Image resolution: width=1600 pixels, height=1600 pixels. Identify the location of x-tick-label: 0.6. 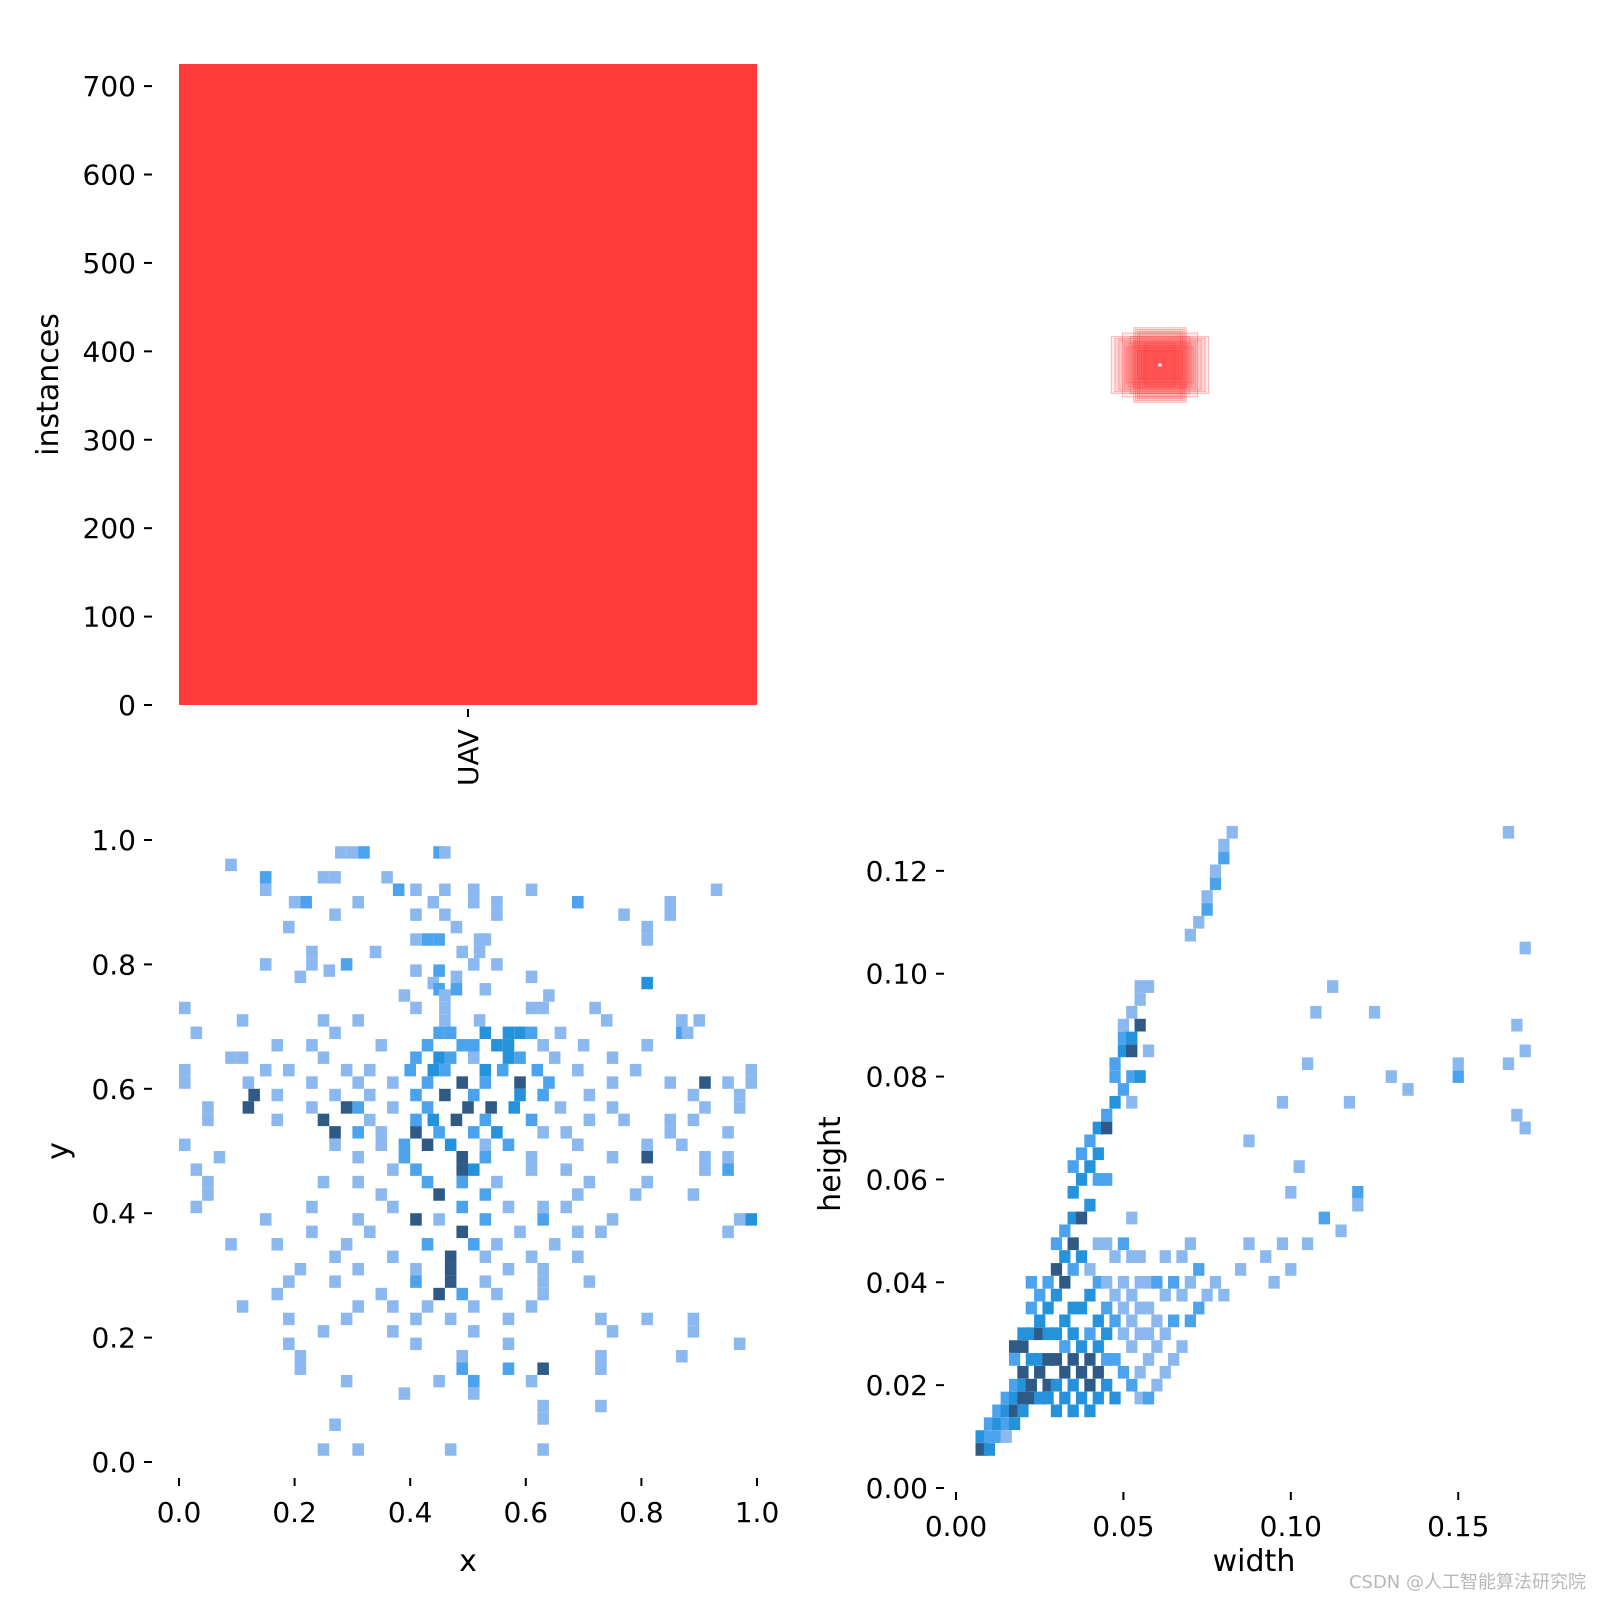
(526, 1512).